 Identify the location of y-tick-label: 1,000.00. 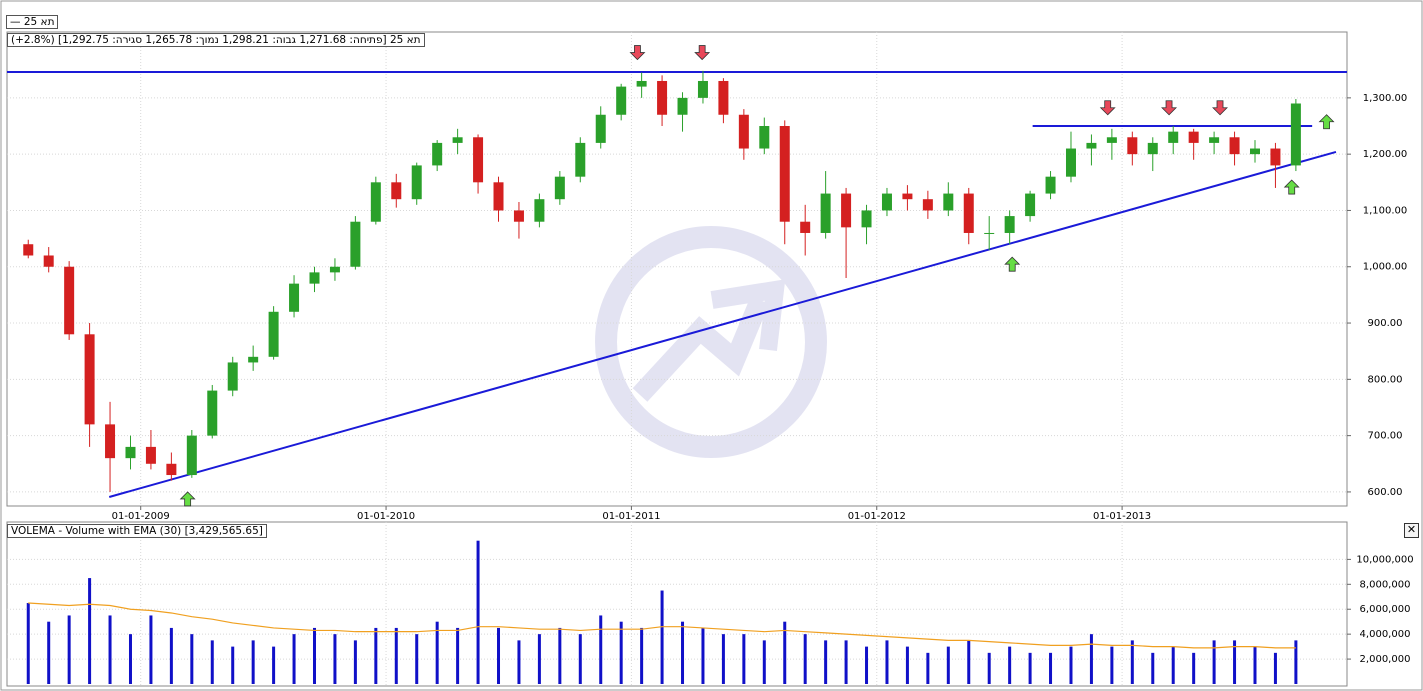
(1385, 267).